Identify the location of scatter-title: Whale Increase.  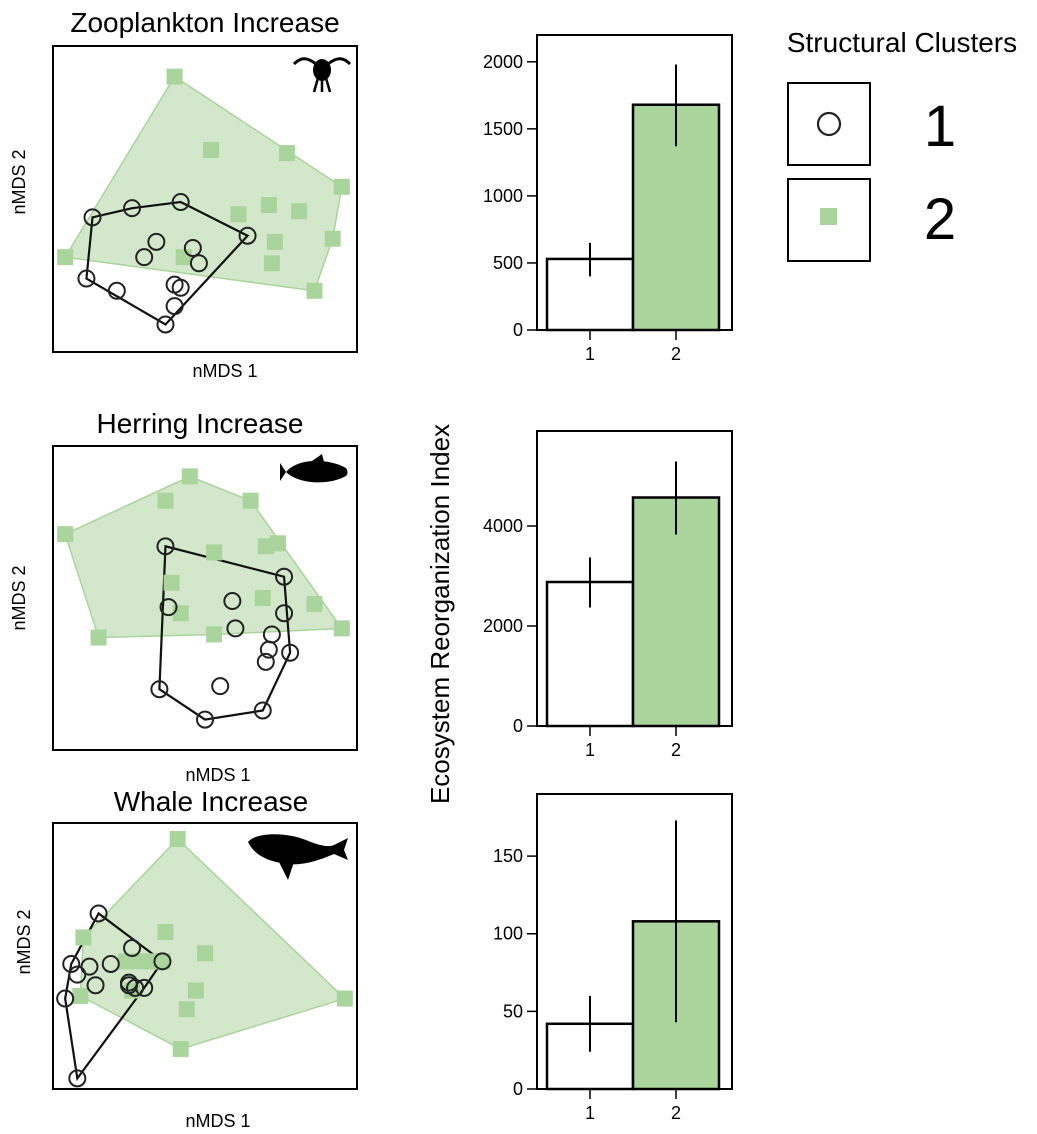
(211, 801).